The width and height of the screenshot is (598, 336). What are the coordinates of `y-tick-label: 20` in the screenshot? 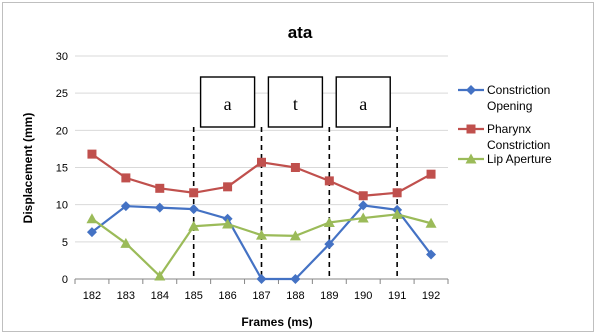 It's located at (62, 131).